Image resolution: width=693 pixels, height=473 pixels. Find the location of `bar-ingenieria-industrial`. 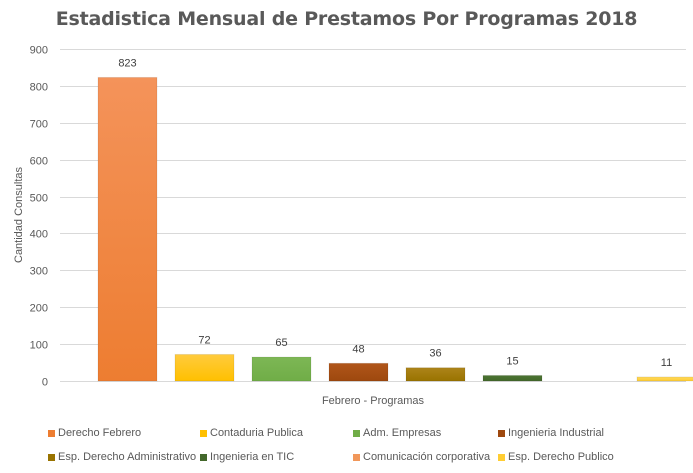

bar-ingenieria-industrial is located at coordinates (358, 372).